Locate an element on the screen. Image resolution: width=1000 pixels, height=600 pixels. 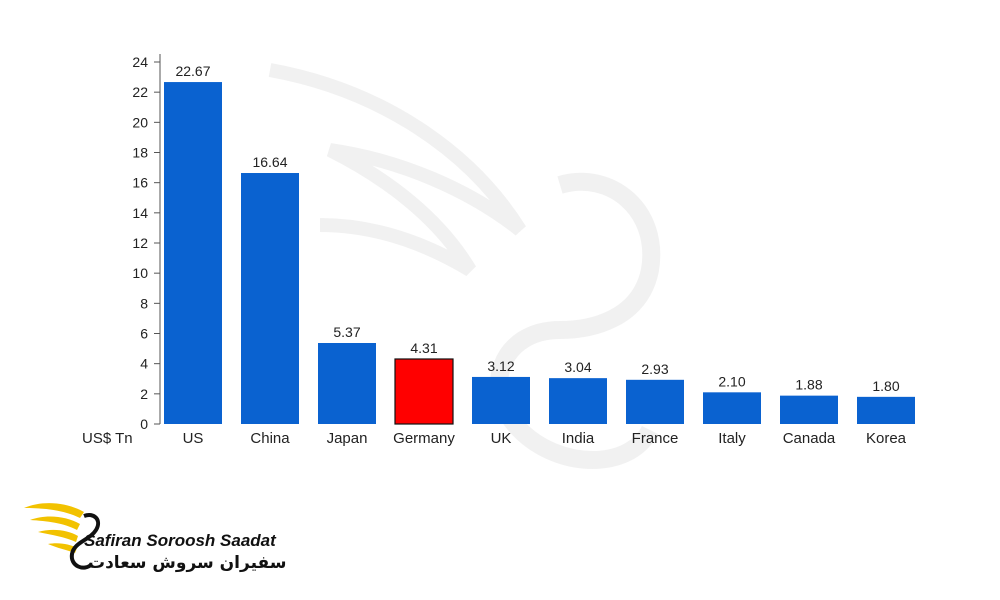
y-tick-label: 8 is located at coordinates (144, 303).